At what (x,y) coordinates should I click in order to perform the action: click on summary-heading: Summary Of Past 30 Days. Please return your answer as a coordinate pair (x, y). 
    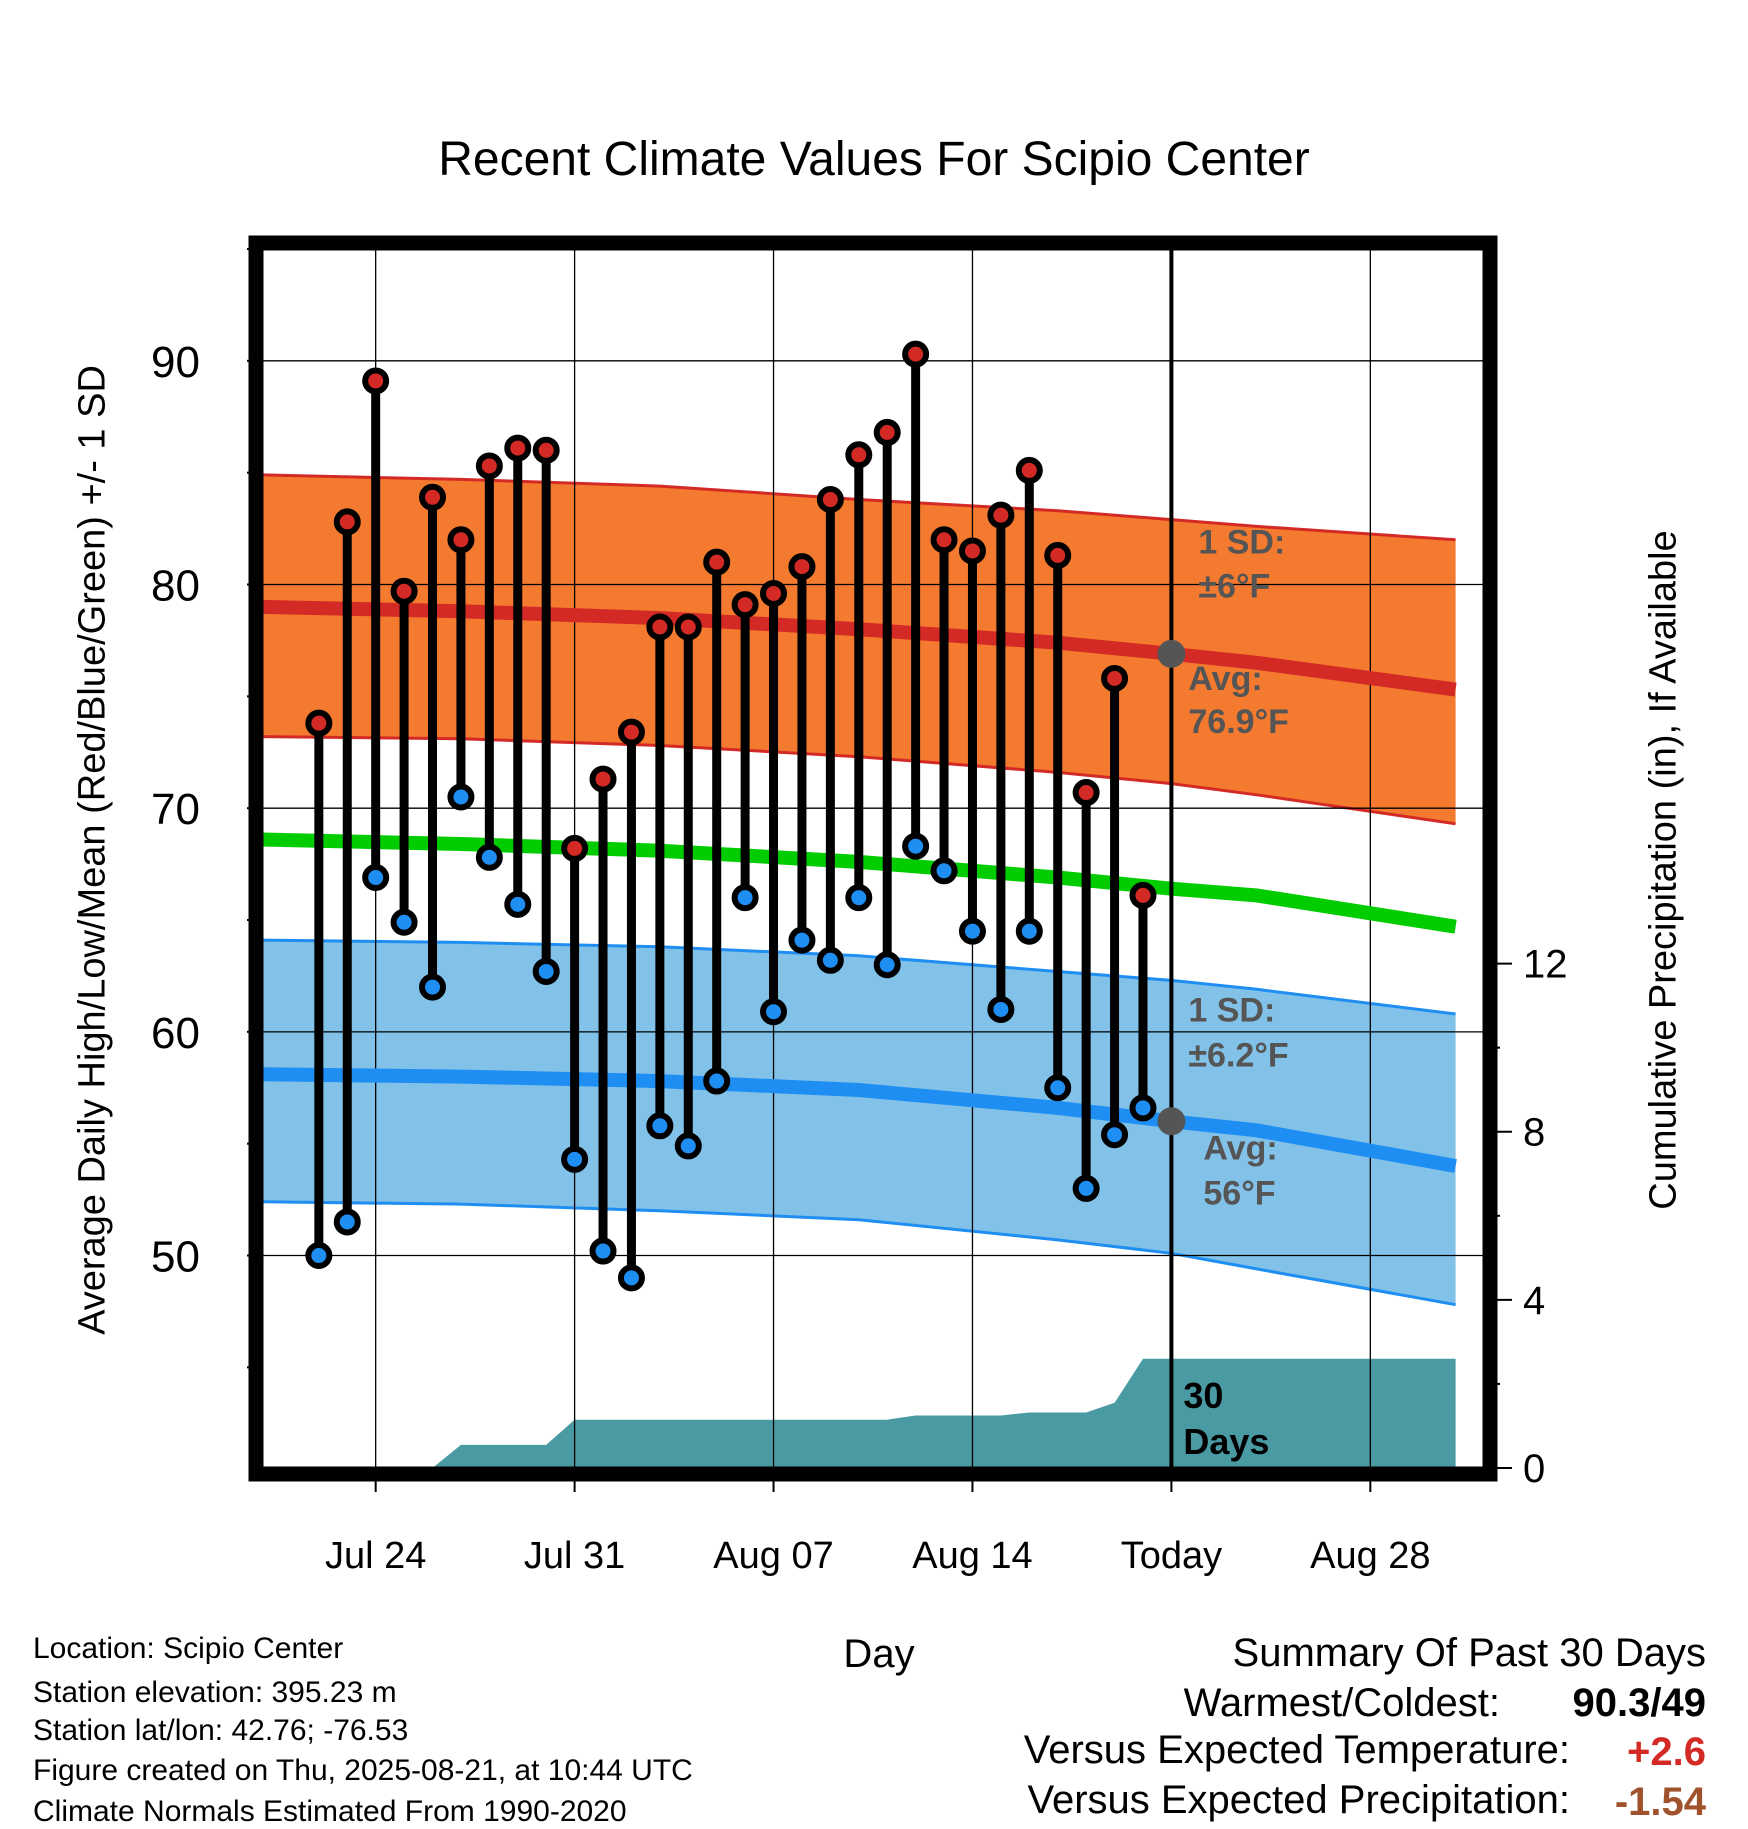
    Looking at the image, I should click on (1469, 1653).